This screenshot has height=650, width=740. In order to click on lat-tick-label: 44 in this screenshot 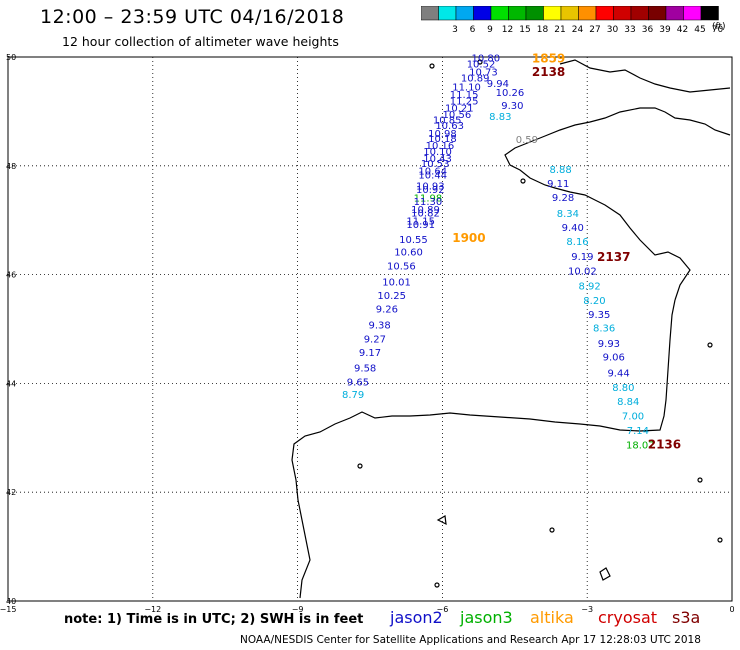, I will do `click(11, 383)`.